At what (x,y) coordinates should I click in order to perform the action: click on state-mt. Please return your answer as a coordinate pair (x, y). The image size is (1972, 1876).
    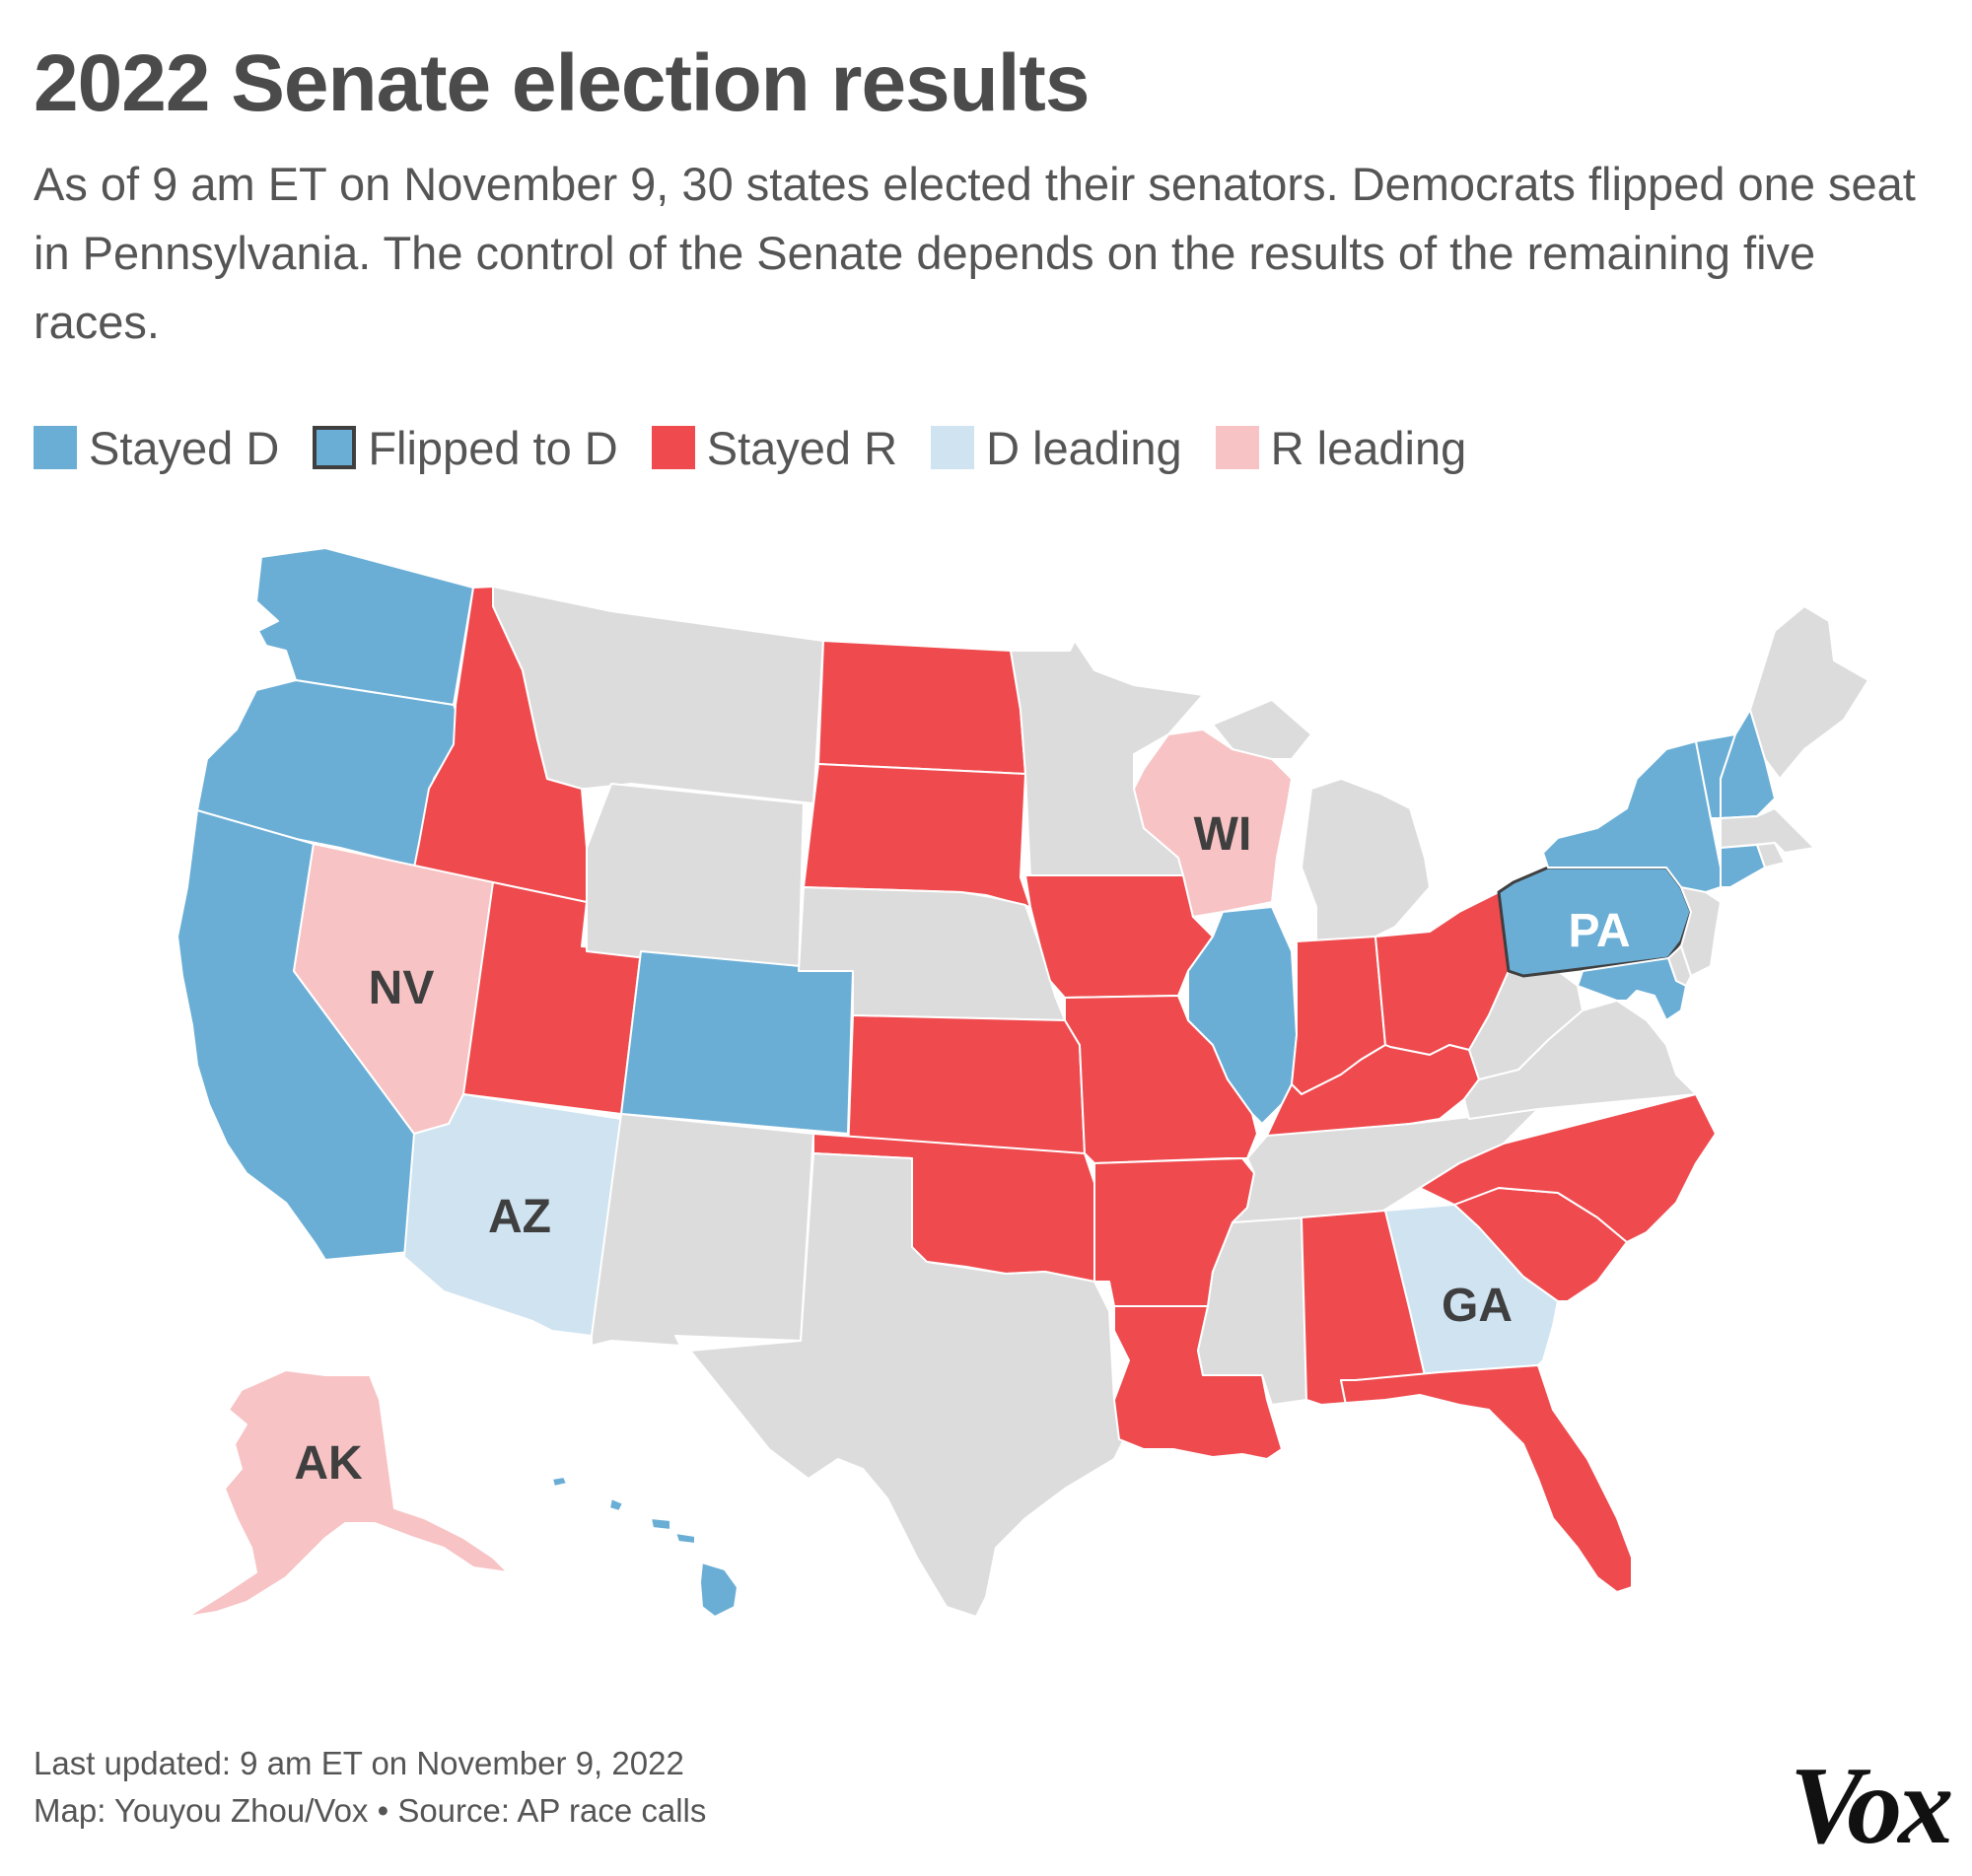
    Looking at the image, I should click on (658, 695).